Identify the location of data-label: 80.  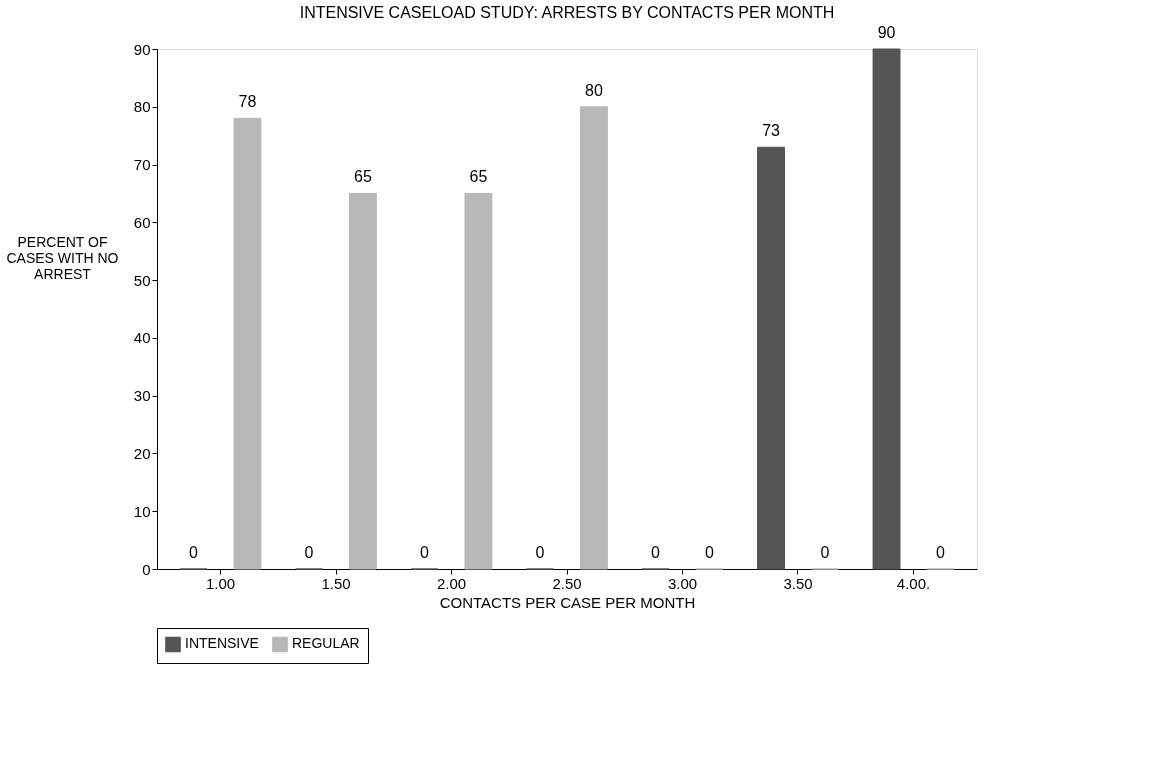
(594, 90).